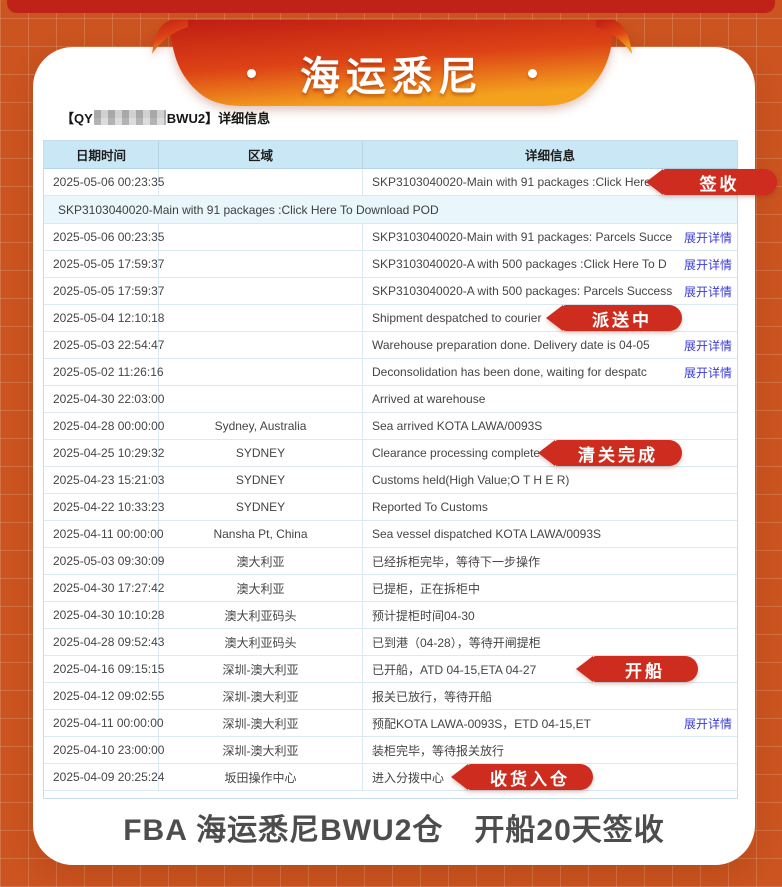 Image resolution: width=782 pixels, height=887 pixels. What do you see at coordinates (104, 399) in the screenshot?
I see `cell-date: 2025-04-30 22:03:00` at bounding box center [104, 399].